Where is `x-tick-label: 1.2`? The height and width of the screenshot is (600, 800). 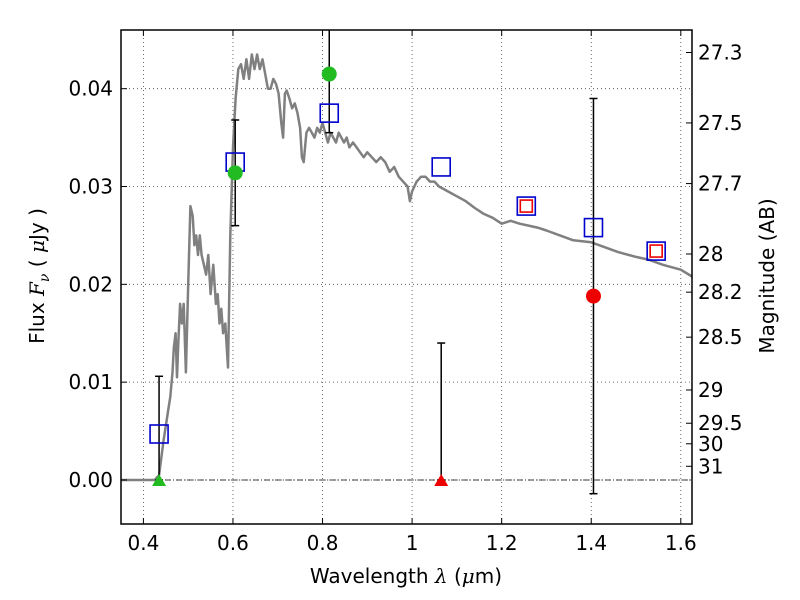
x-tick-label: 1.2 is located at coordinates (502, 543).